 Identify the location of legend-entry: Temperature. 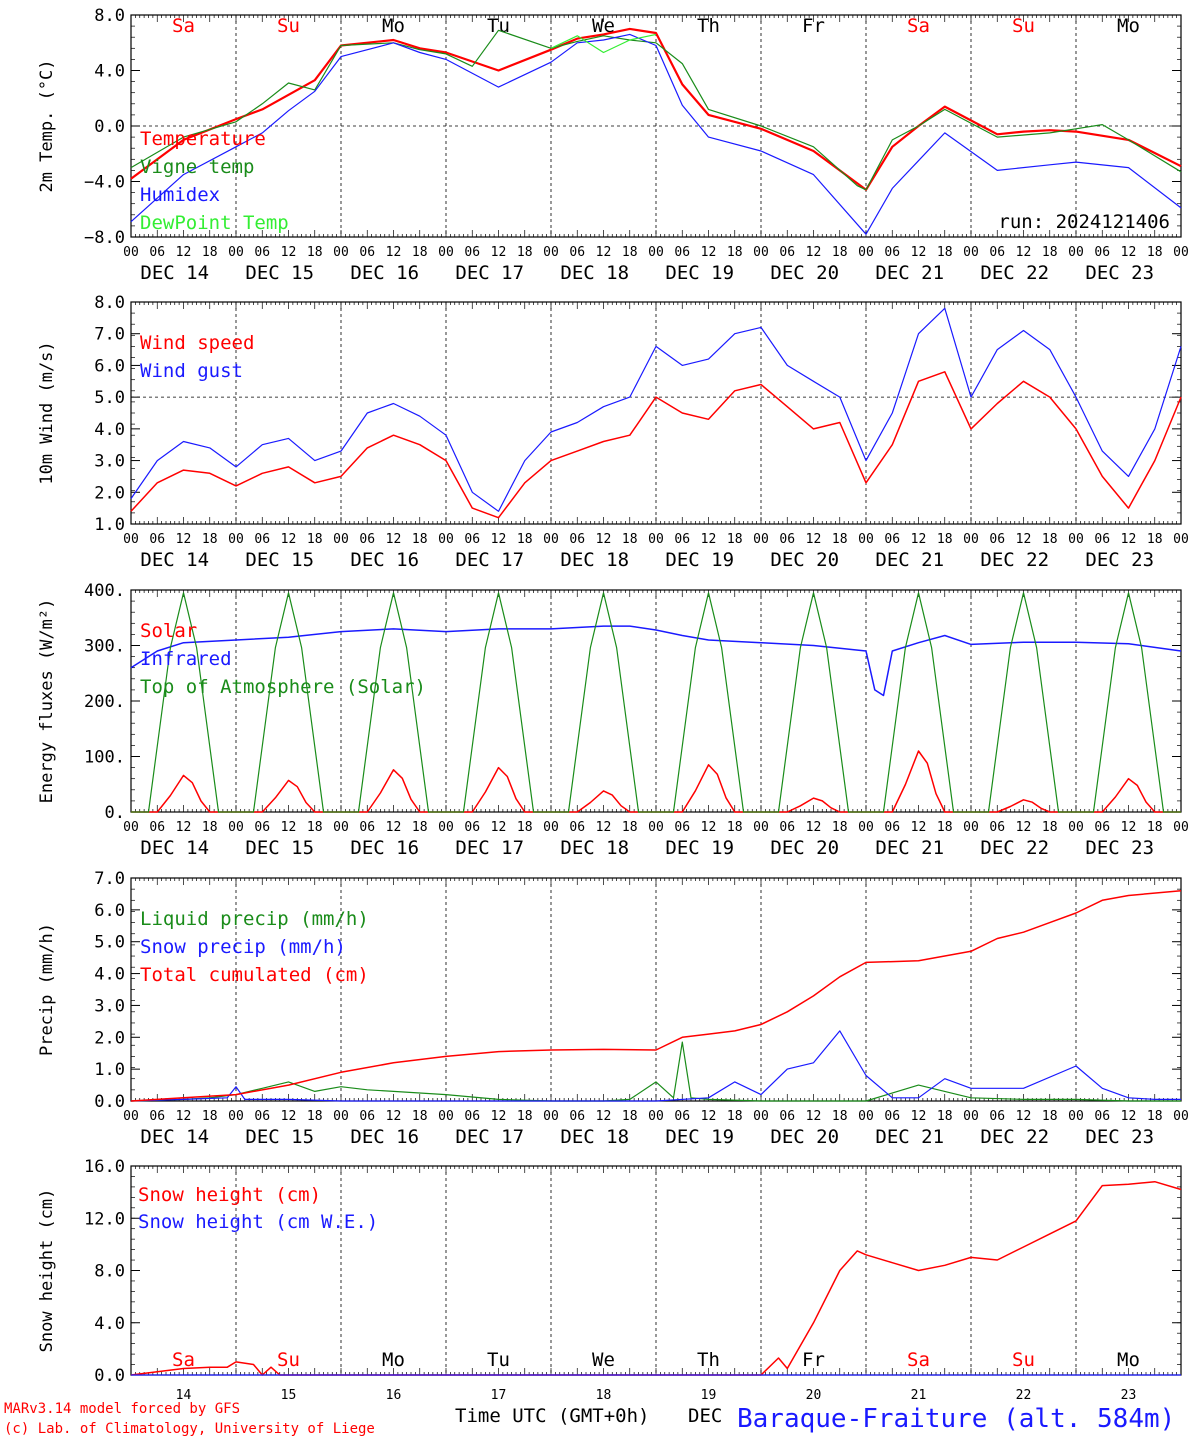
(203, 139).